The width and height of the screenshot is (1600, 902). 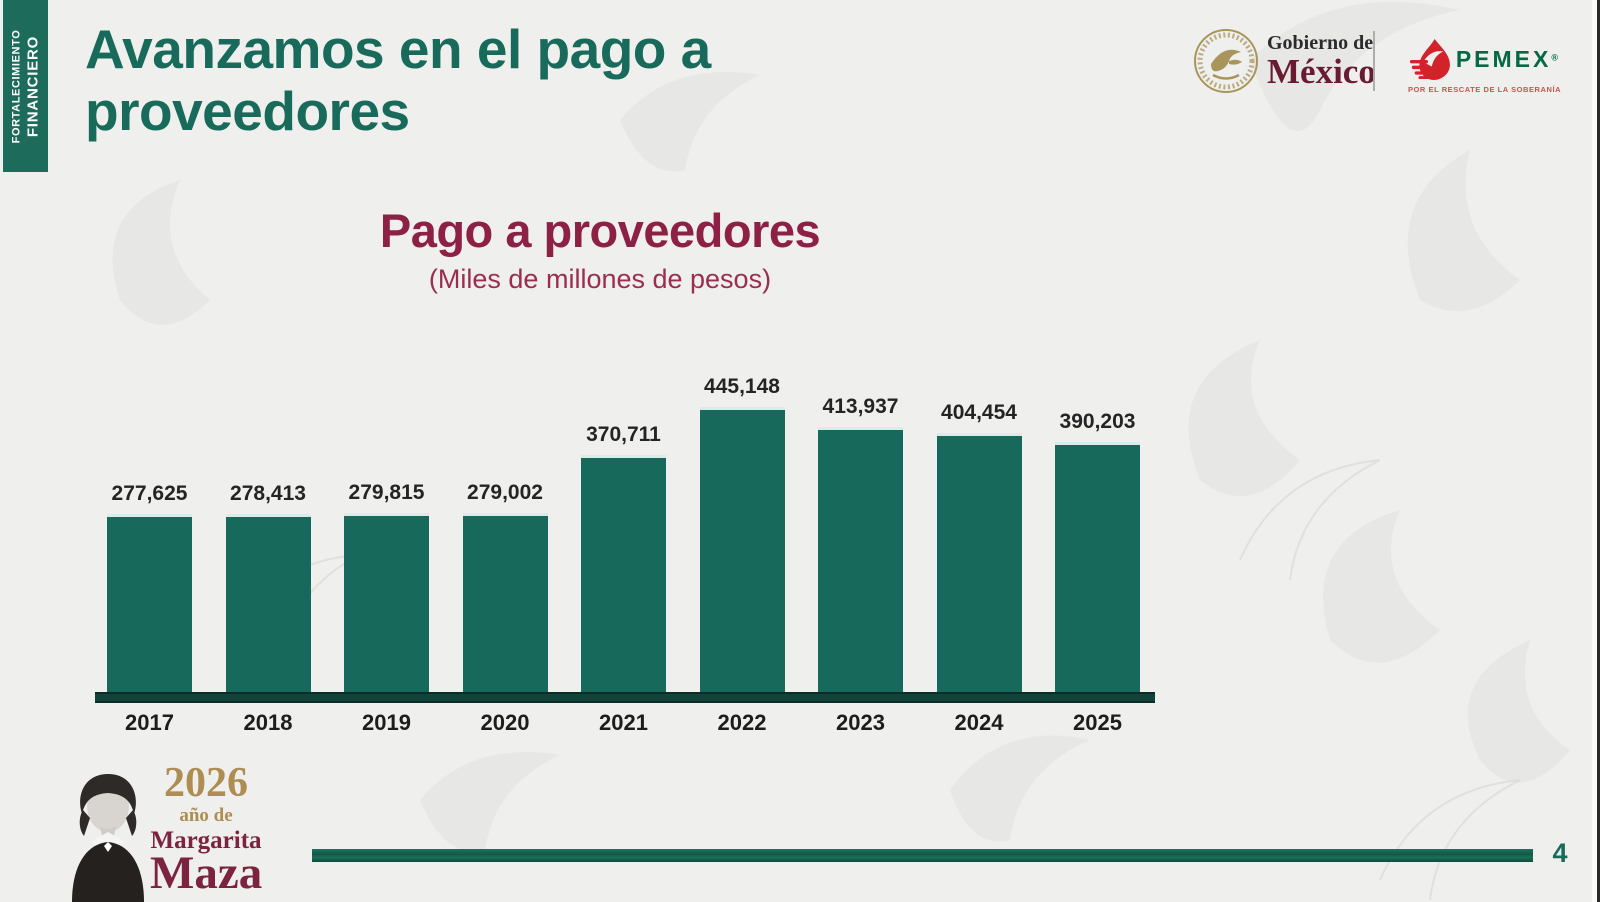 What do you see at coordinates (922, 855) in the screenshot?
I see `footer-accent-bar` at bounding box center [922, 855].